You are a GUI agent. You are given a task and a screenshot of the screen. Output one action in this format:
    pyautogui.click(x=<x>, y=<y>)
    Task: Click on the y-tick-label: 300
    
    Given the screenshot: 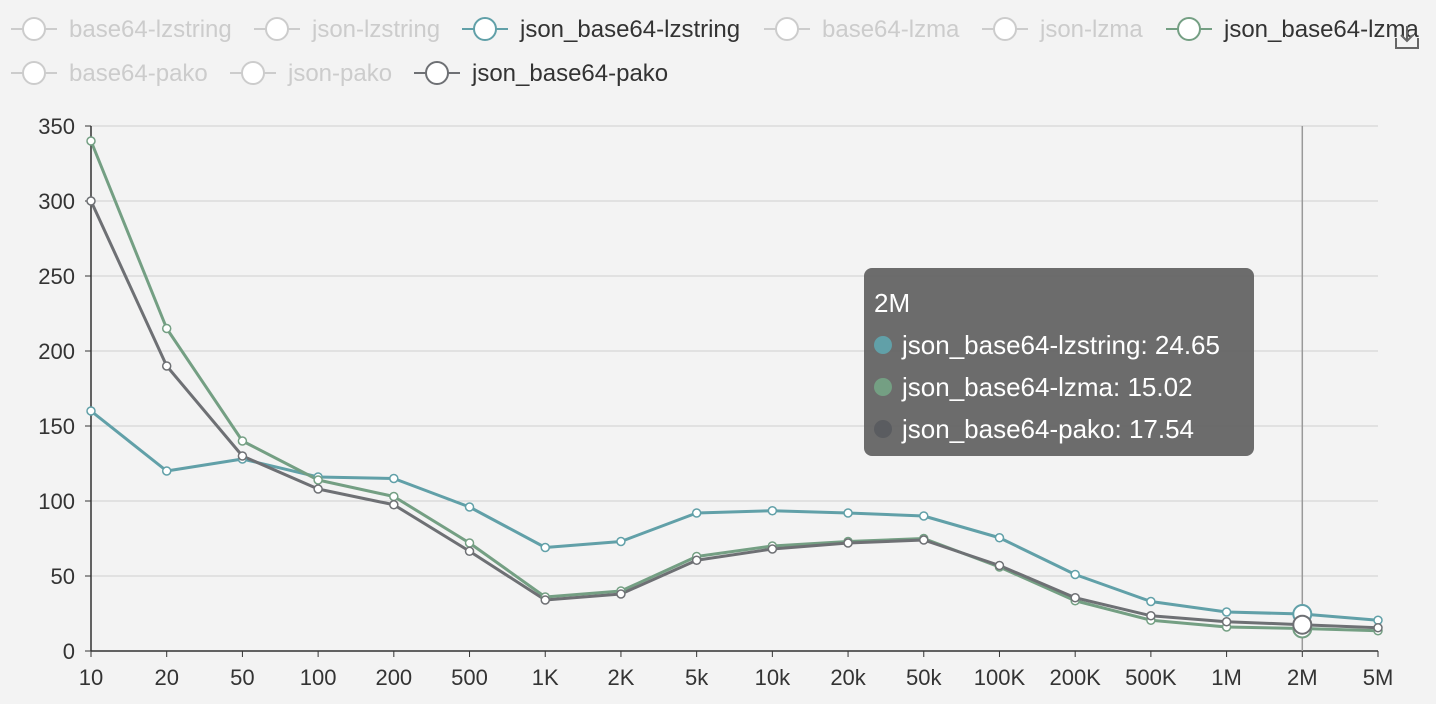 What is the action you would take?
    pyautogui.click(x=56, y=201)
    